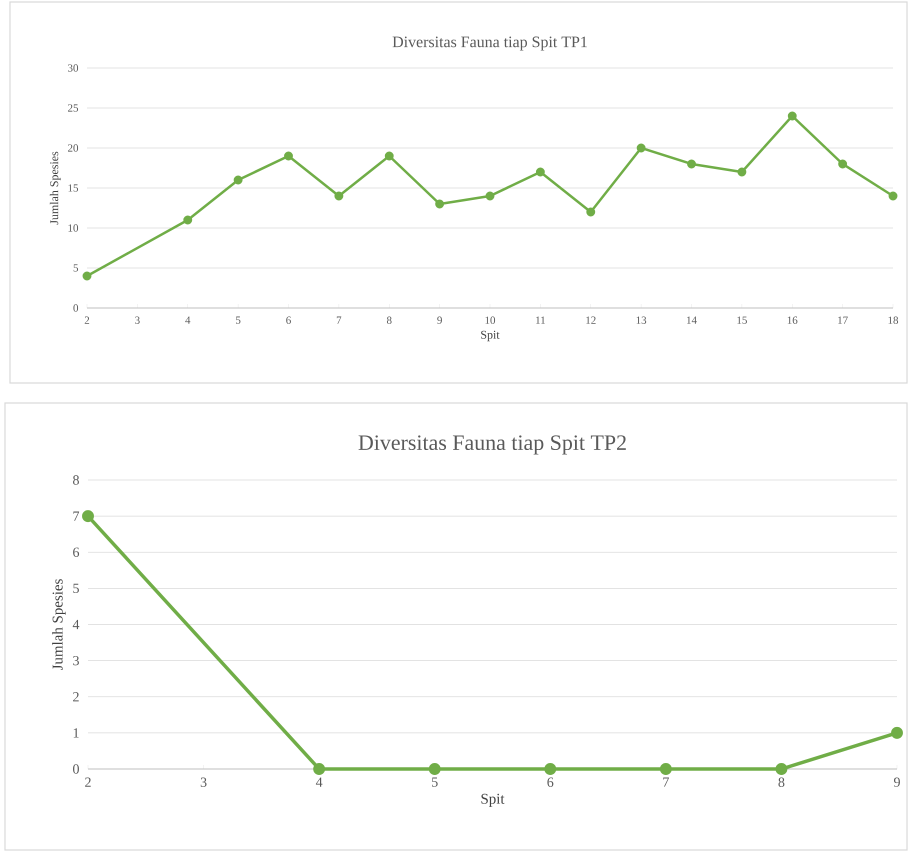  I want to click on x-tick-label: 14, so click(691, 320).